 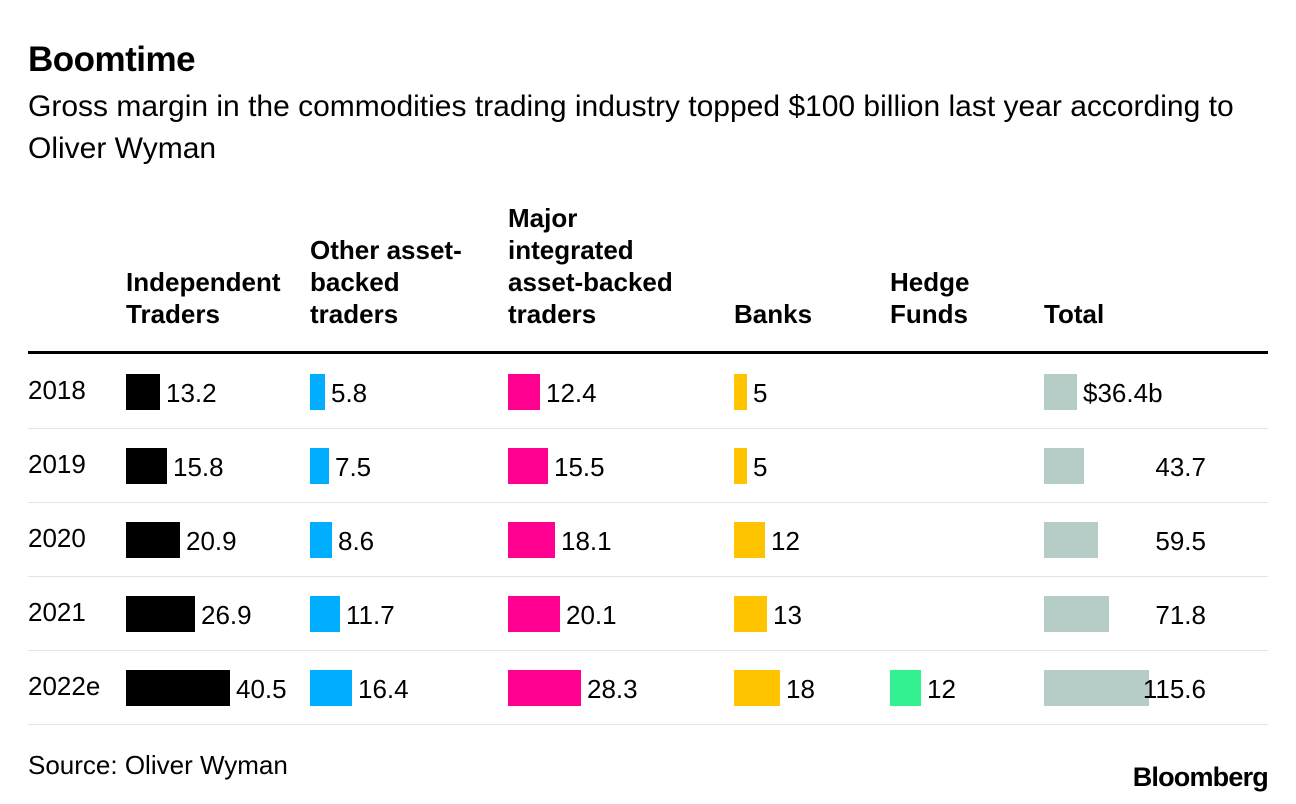 I want to click on bar-major-2018, so click(x=524, y=392).